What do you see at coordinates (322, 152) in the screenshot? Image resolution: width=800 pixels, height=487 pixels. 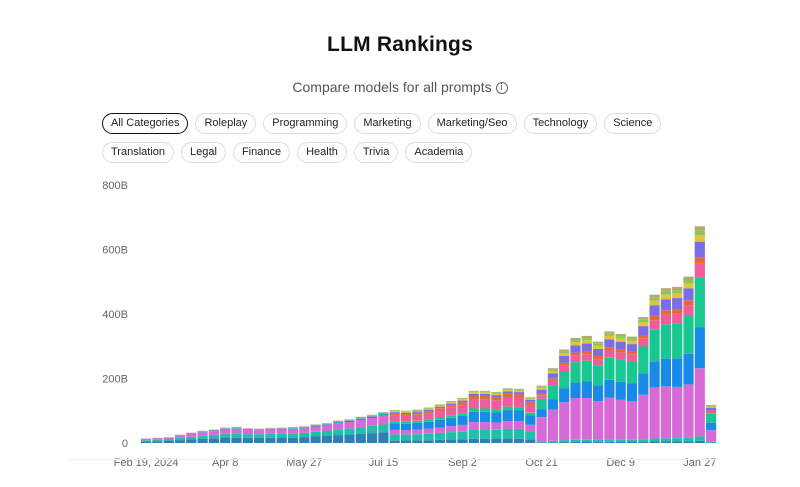 I see `chip-health: Health` at bounding box center [322, 152].